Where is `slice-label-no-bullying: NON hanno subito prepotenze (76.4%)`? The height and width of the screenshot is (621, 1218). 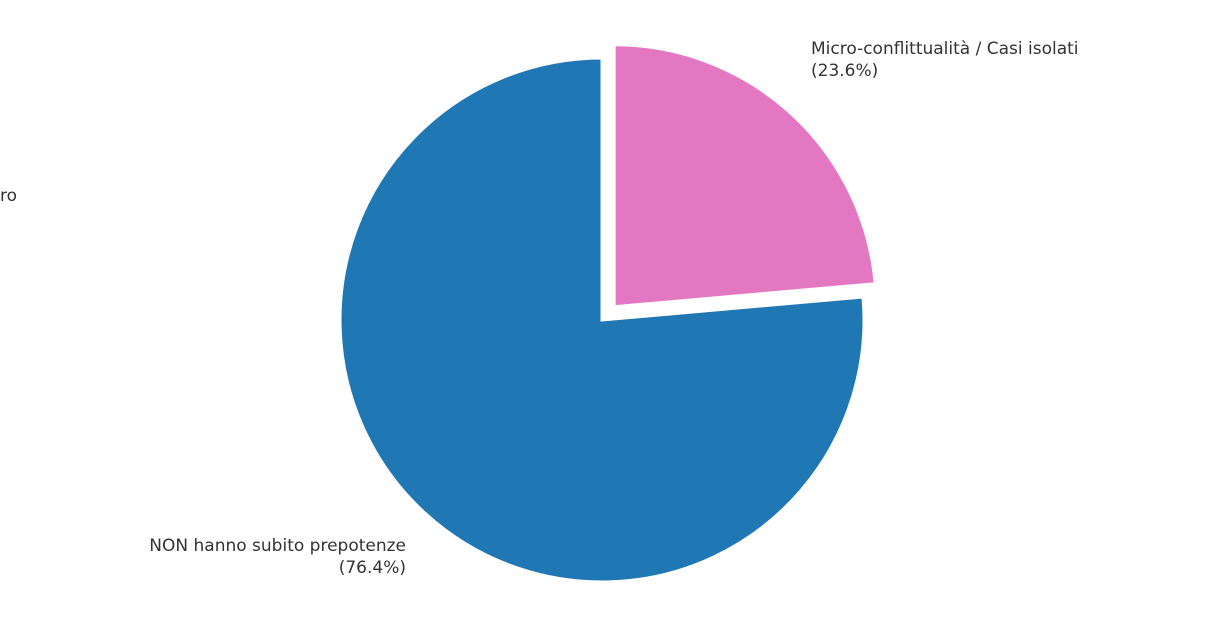
slice-label-no-bullying: NON hanno subito prepotenze (76.4%) is located at coordinates (277, 557).